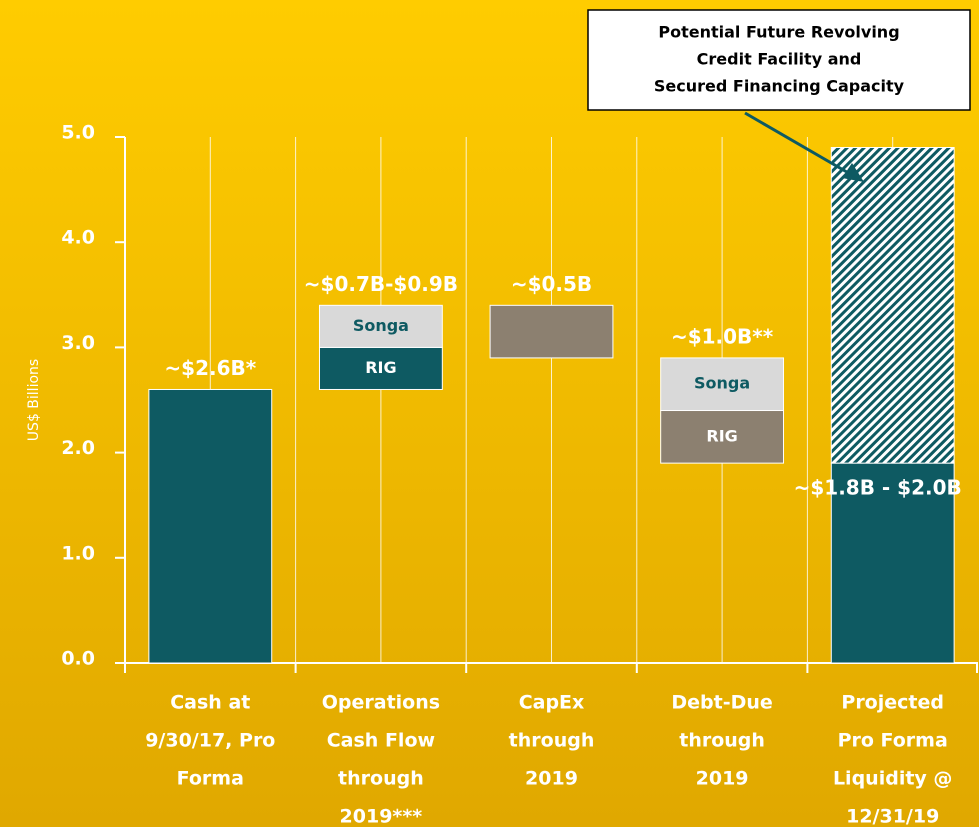 This screenshot has height=827, width=979. Describe the element at coordinates (78, 133) in the screenshot. I see `y-tick-label: 5.0` at that location.